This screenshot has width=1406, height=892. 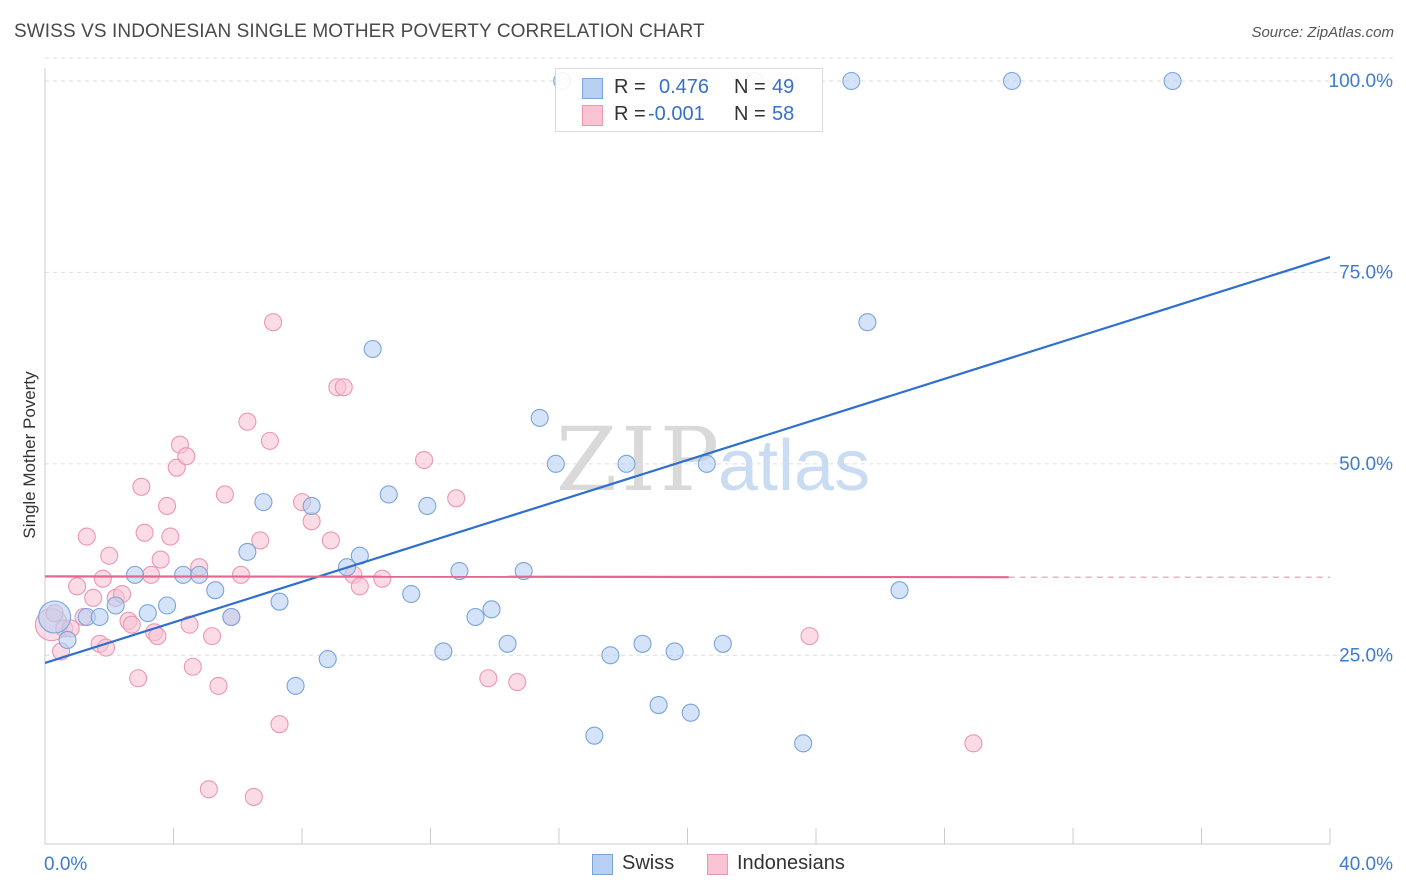 What do you see at coordinates (1366, 272) in the screenshot?
I see `y-tick-label: 75.0%` at bounding box center [1366, 272].